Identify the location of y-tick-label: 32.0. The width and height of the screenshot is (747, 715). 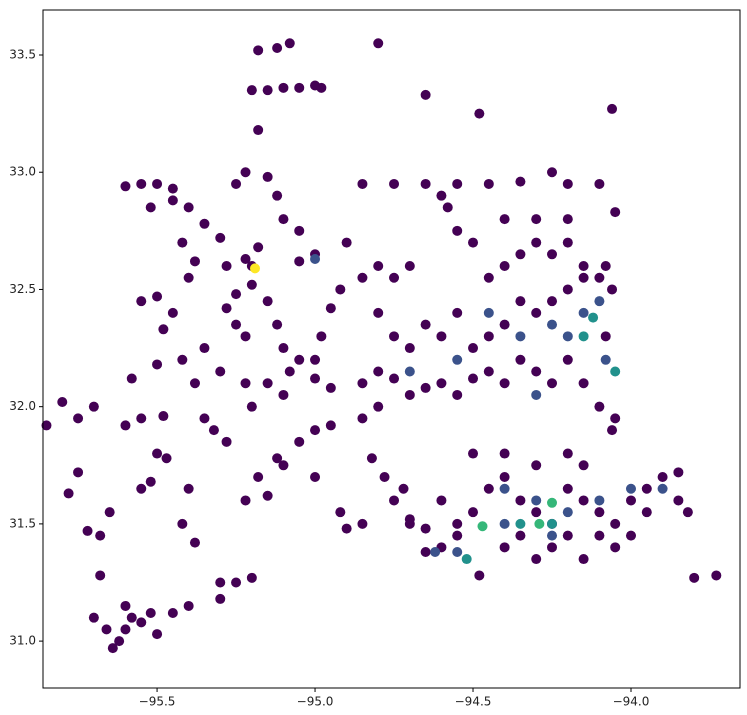
(22, 406).